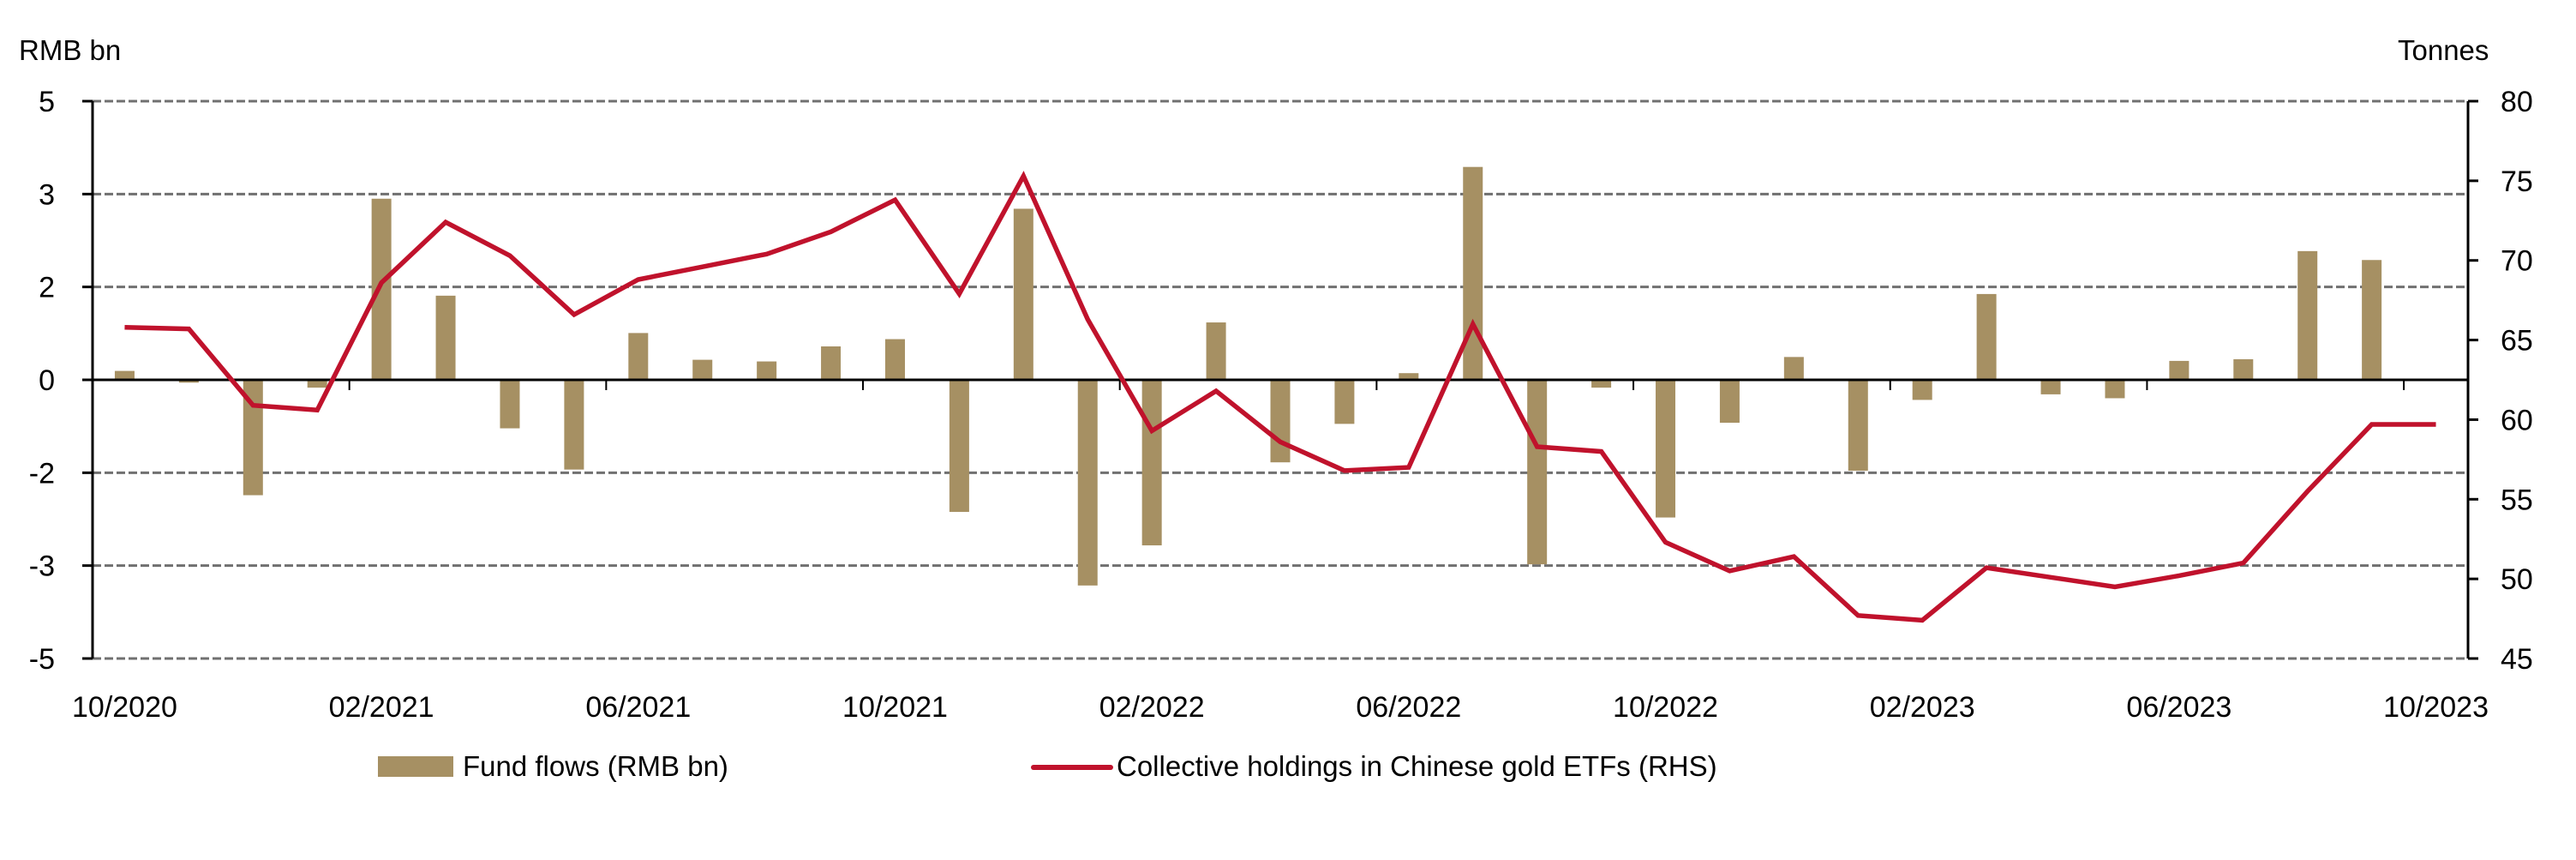 Image resolution: width=2576 pixels, height=860 pixels. Describe the element at coordinates (1344, 402) in the screenshot. I see `bar-05/2022` at that location.